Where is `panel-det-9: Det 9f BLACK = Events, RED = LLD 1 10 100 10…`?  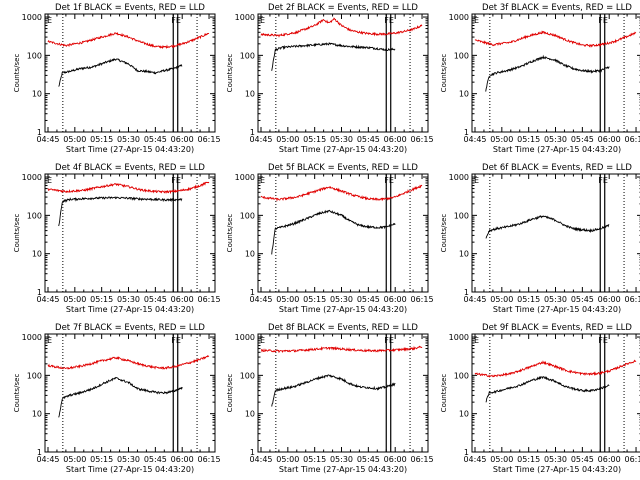
panel-det-9: Det 9f BLACK = Events, RED = LLD 1 10 100 10… is located at coordinates (540, 398).